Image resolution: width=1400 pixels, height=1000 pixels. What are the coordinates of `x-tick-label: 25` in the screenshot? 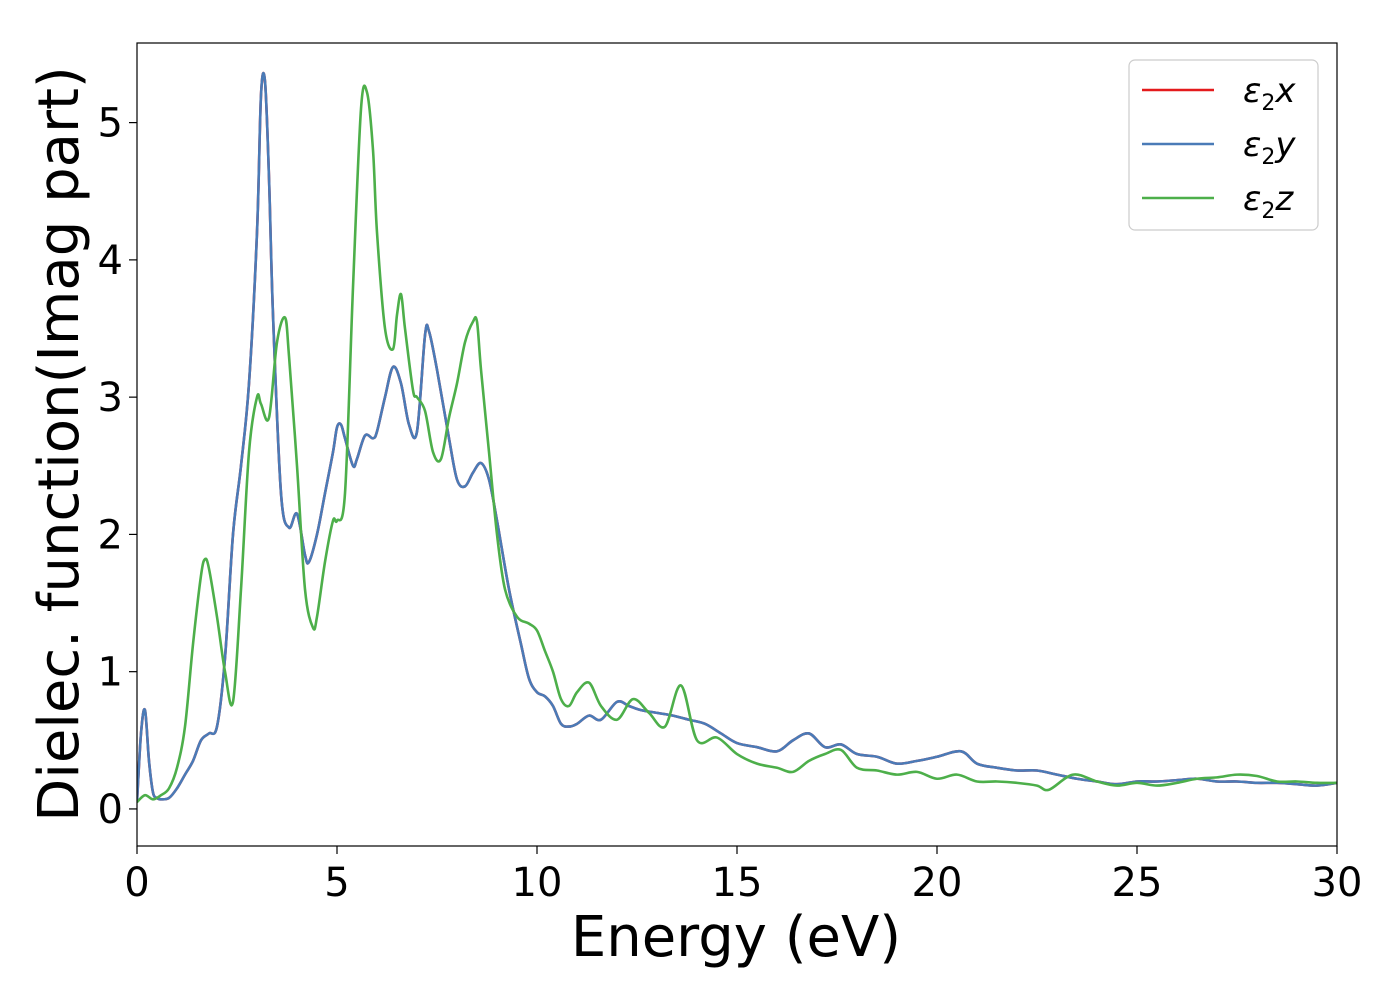 It's located at (1137, 883).